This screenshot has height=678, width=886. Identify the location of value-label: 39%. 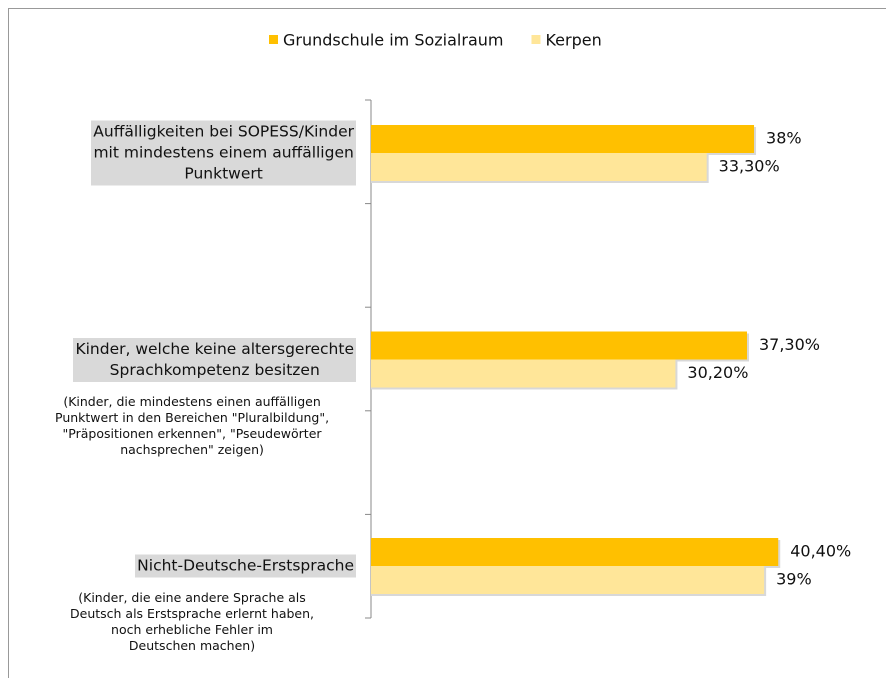
(794, 579).